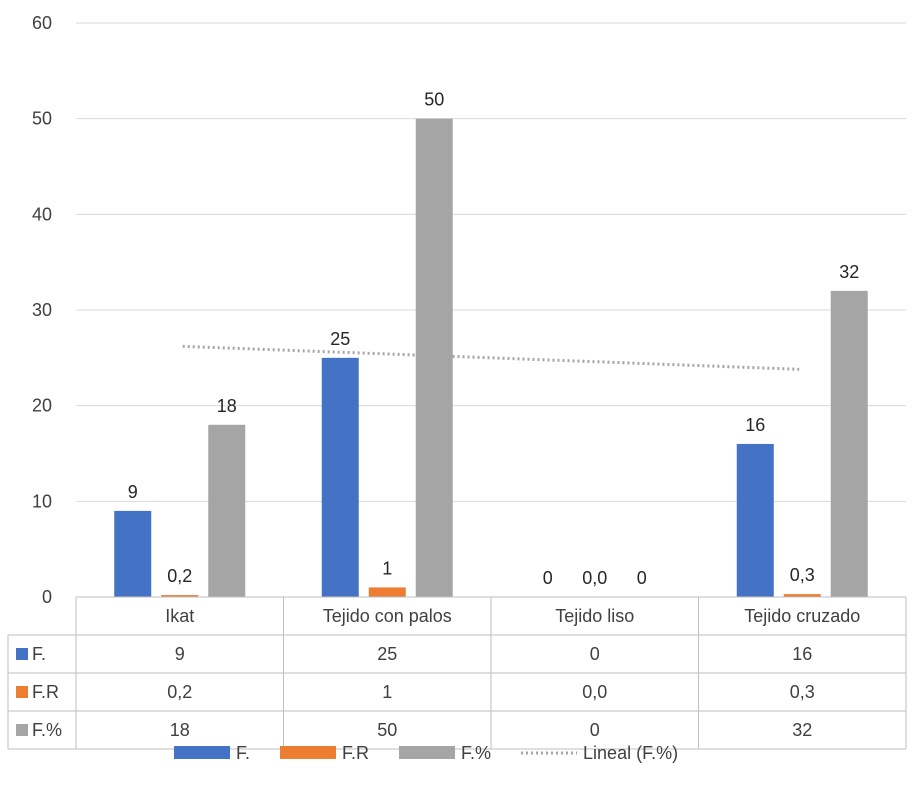  Describe the element at coordinates (387, 692) in the screenshot. I see `table-cell: 1` at that location.